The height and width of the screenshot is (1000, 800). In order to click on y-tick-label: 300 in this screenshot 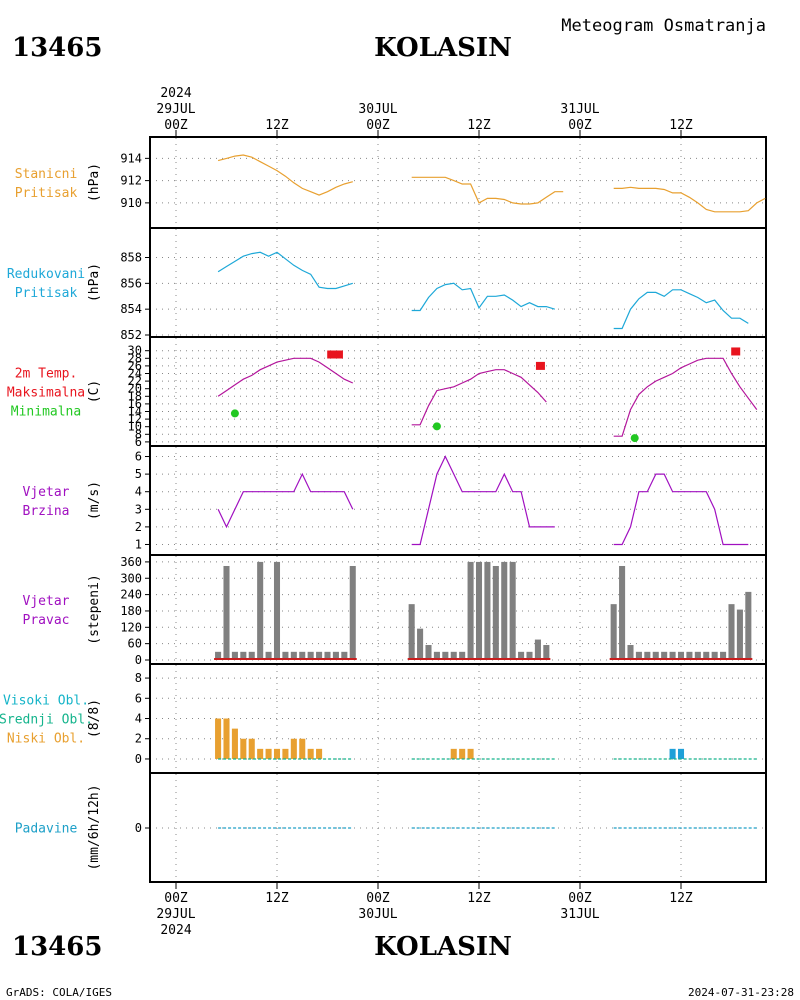, I will do `click(131, 578)`.